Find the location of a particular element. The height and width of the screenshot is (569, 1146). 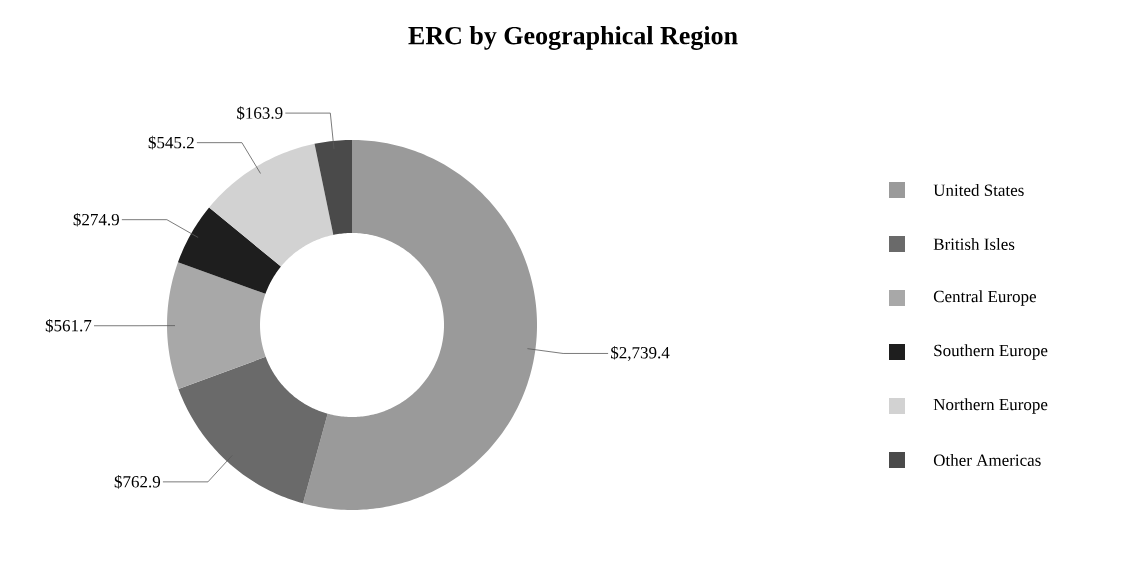

legend-label: Northern Europe is located at coordinates (990, 406).